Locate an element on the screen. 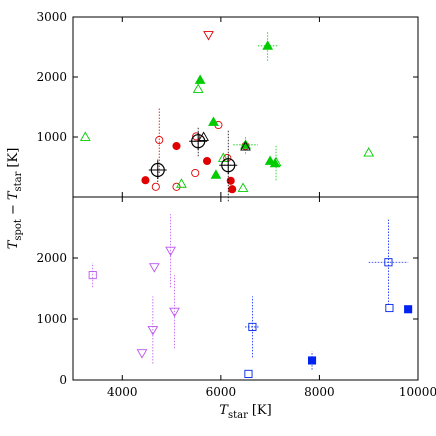 Image resolution: width=436 pixels, height=436 pixels. y-axis-label-subscript: star is located at coordinates (18, 181).